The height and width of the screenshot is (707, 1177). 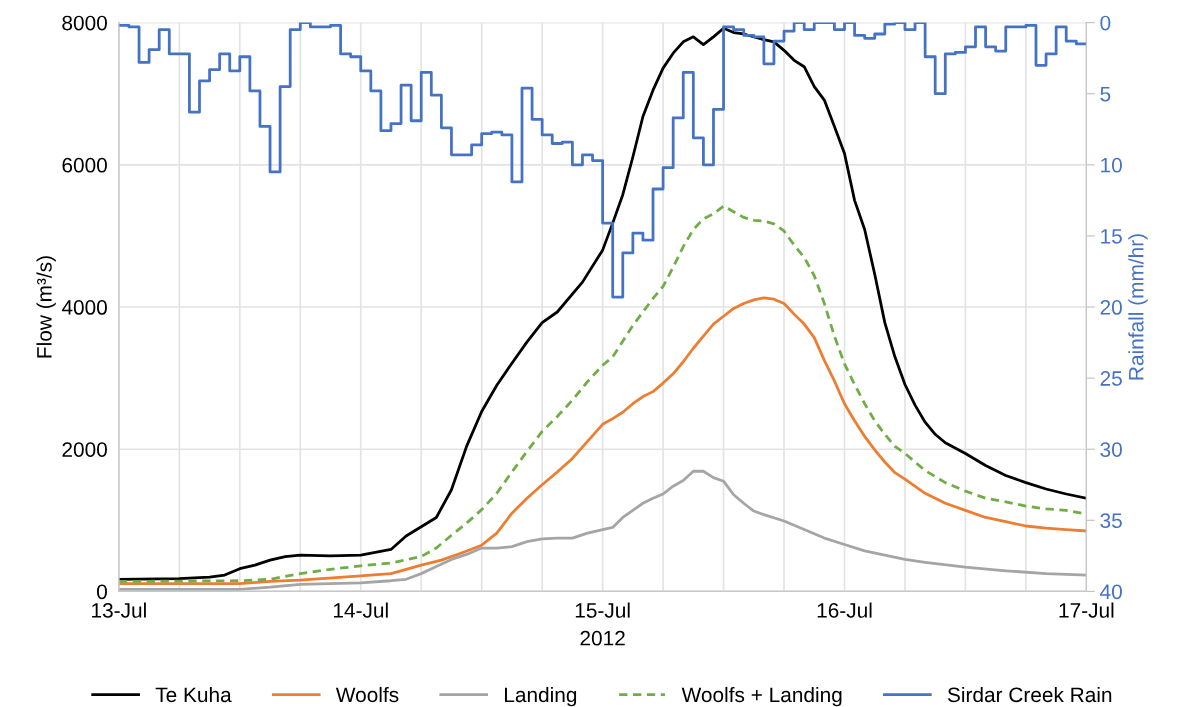 What do you see at coordinates (602, 610) in the screenshot?
I see `x-tick-label: 15-Jul` at bounding box center [602, 610].